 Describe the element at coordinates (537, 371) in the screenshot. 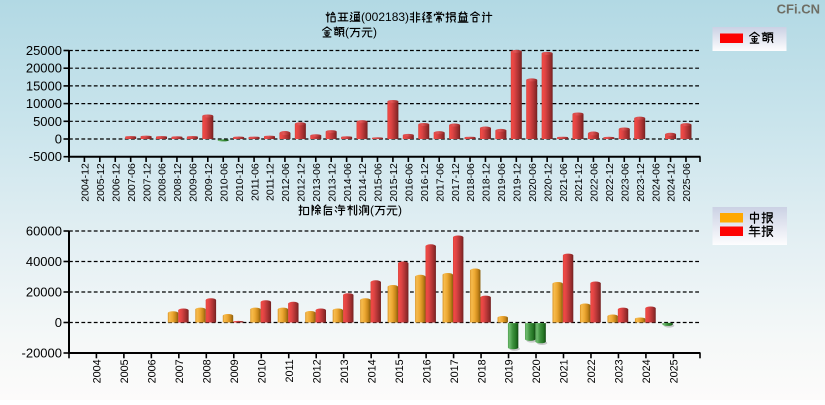

I see `svg-text: 2020` at that location.